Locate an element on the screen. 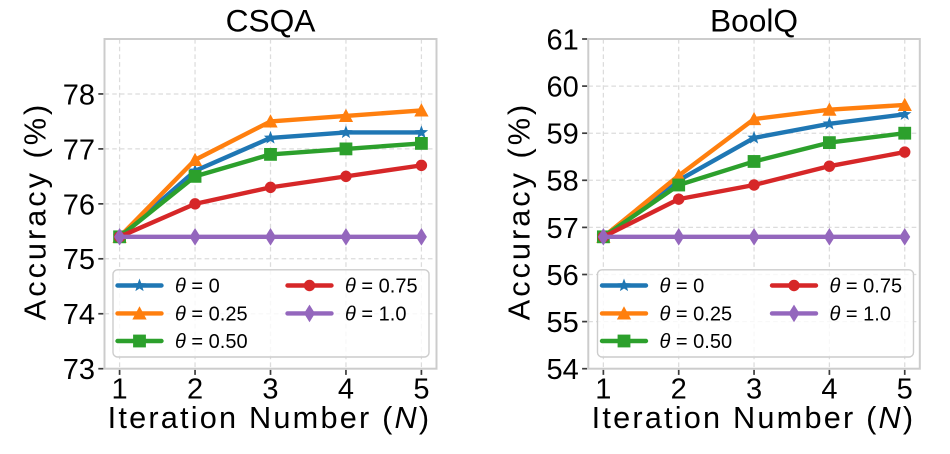 The image size is (950, 454). svg-text: 60 is located at coordinates (563, 88).